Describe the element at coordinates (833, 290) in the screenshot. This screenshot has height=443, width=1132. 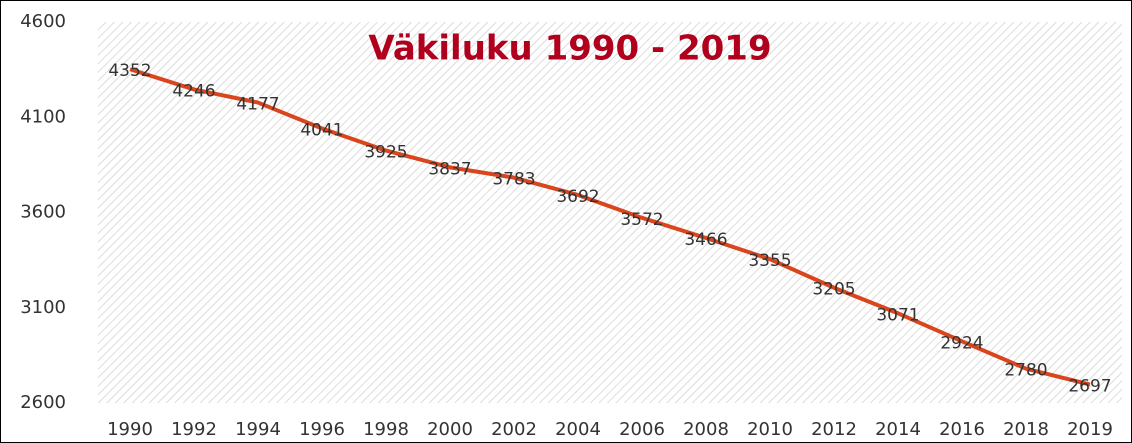
I see `data-label: 3205` at that location.